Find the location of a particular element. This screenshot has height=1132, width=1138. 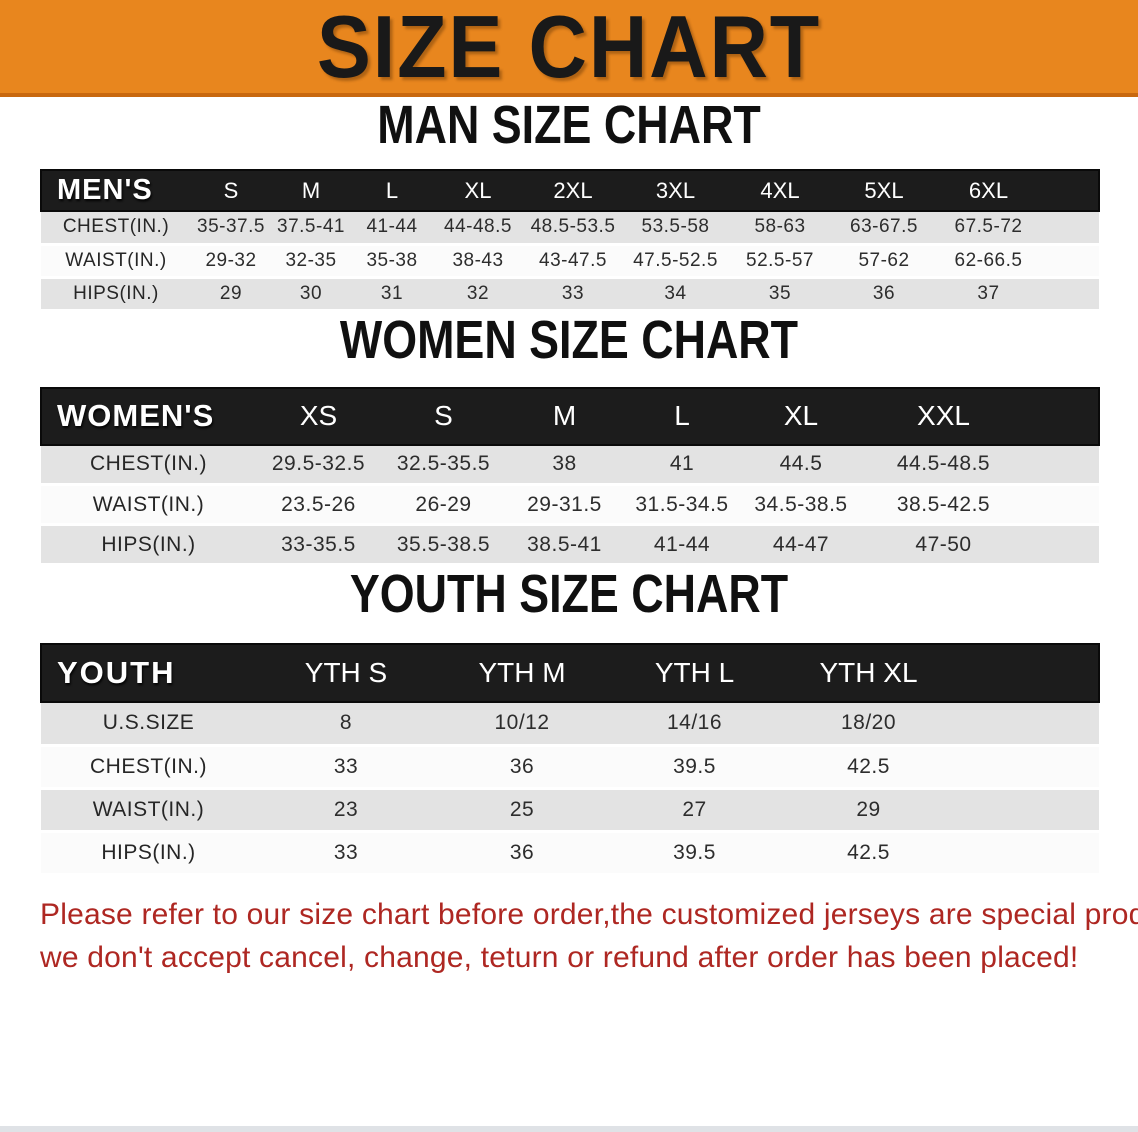

size-value: 41 is located at coordinates (682, 465).